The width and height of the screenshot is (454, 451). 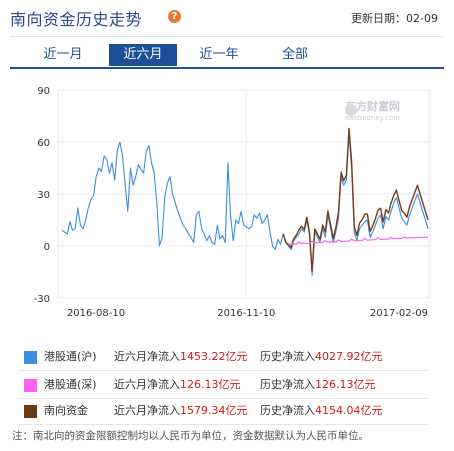 I want to click on legend-six-label-sh: 近六月净流入, so click(x=147, y=356).